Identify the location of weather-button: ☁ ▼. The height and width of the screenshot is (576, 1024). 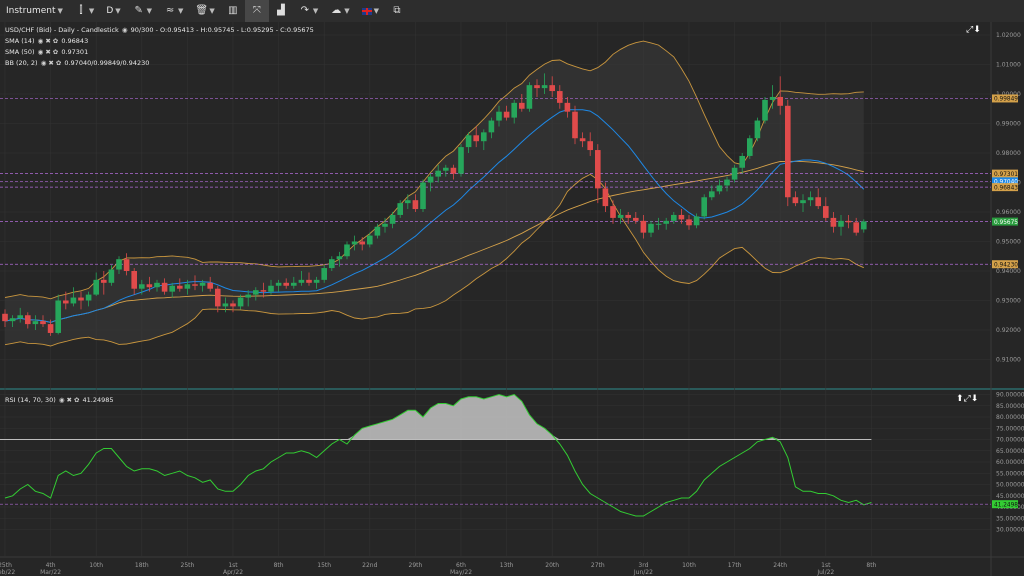
(339, 11).